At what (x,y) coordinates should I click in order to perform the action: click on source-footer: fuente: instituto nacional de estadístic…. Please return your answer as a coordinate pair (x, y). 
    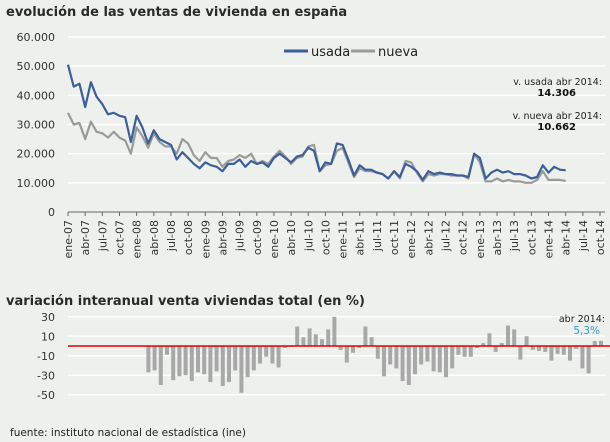
    Looking at the image, I should click on (128, 433).